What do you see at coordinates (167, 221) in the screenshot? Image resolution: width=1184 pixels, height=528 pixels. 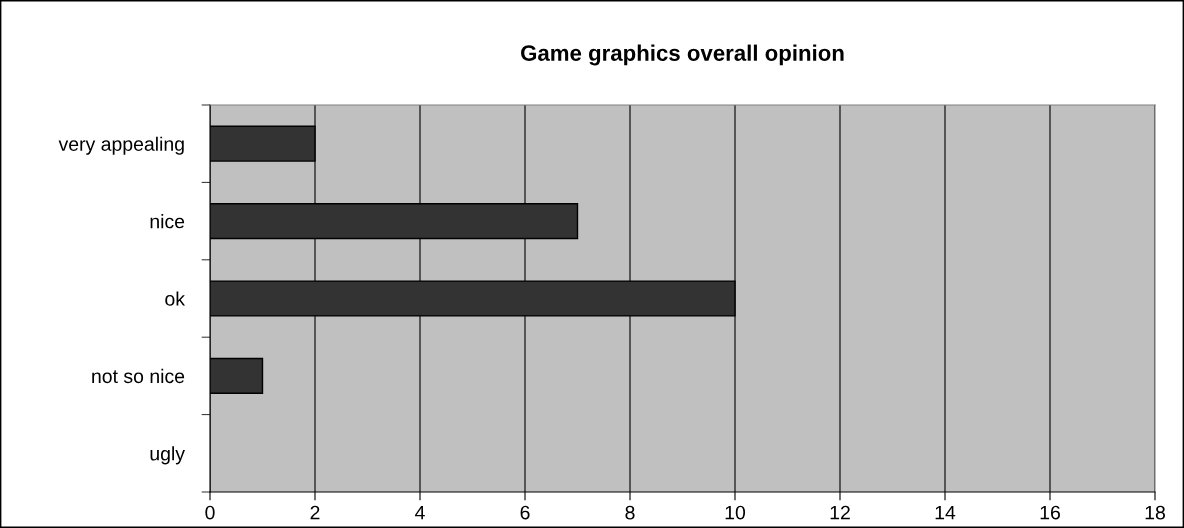 I see `y-tick-label: nice` at bounding box center [167, 221].